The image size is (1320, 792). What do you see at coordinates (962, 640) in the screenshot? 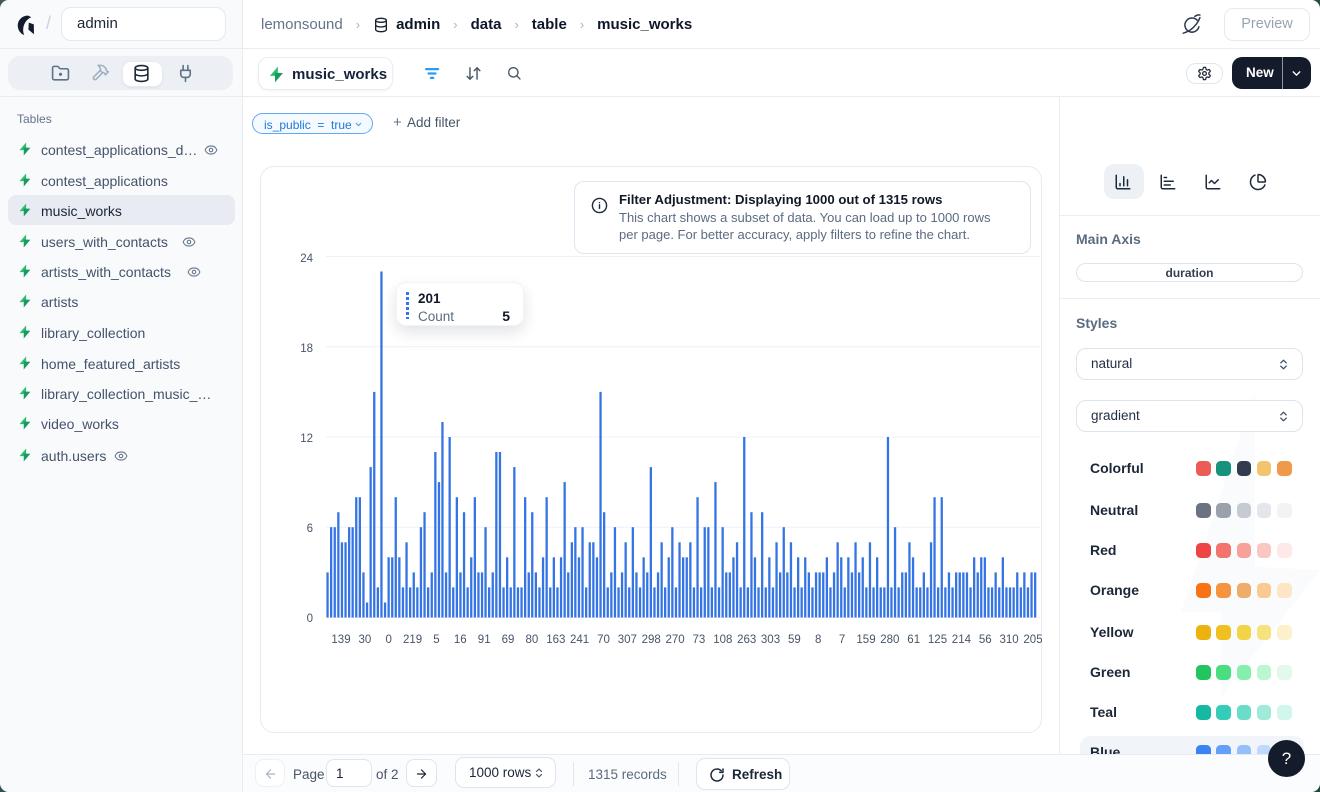
I see `svg-text: 214` at bounding box center [962, 640].